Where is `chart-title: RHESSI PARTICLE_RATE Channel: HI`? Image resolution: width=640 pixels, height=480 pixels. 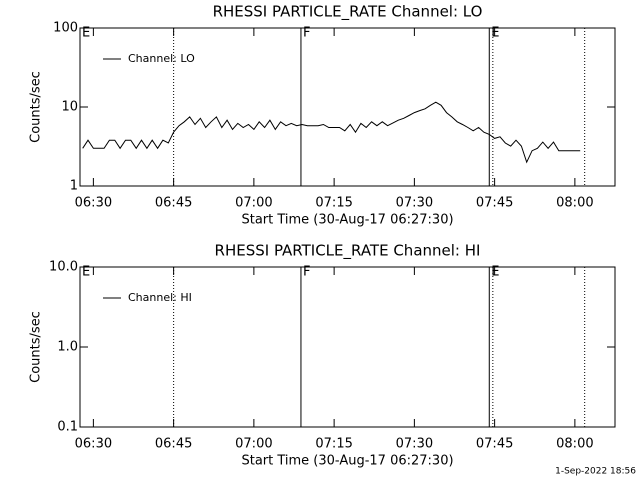 chart-title: RHESSI PARTICLE_RATE Channel: HI is located at coordinates (348, 251).